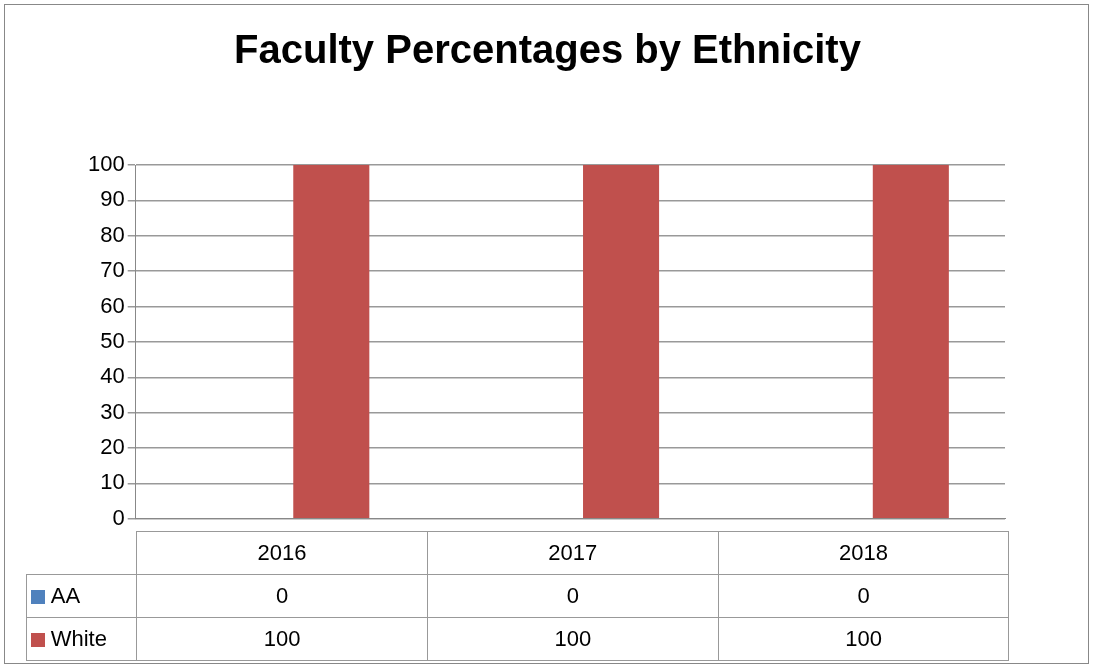 The height and width of the screenshot is (670, 1095). What do you see at coordinates (863, 553) in the screenshot?
I see `x-tick-label: 2018` at bounding box center [863, 553].